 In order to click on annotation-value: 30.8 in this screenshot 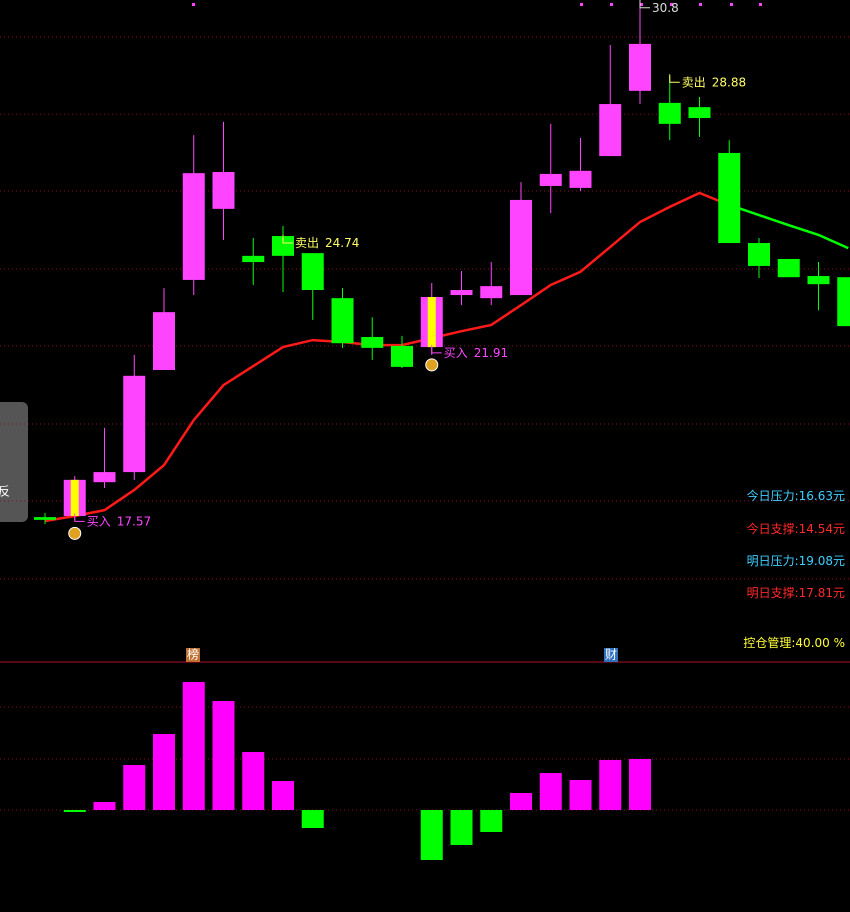, I will do `click(665, 7)`.